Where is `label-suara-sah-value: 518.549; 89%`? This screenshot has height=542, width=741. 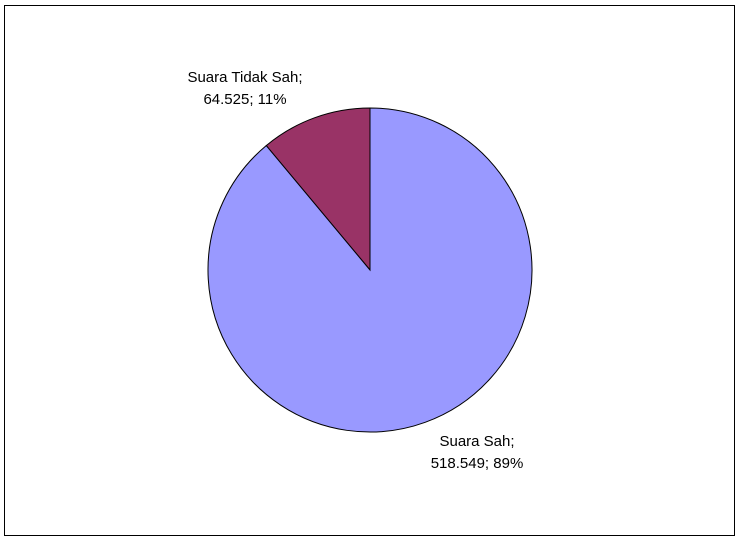
label-suara-sah-value: 518.549; 89% is located at coordinates (477, 463).